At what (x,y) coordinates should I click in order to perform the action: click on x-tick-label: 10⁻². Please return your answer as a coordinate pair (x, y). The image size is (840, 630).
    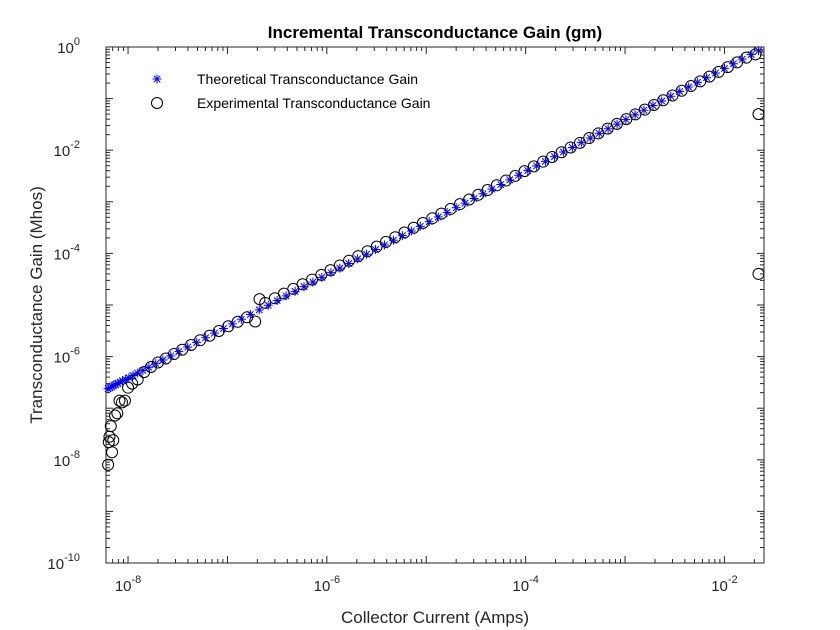
    Looking at the image, I should click on (724, 584).